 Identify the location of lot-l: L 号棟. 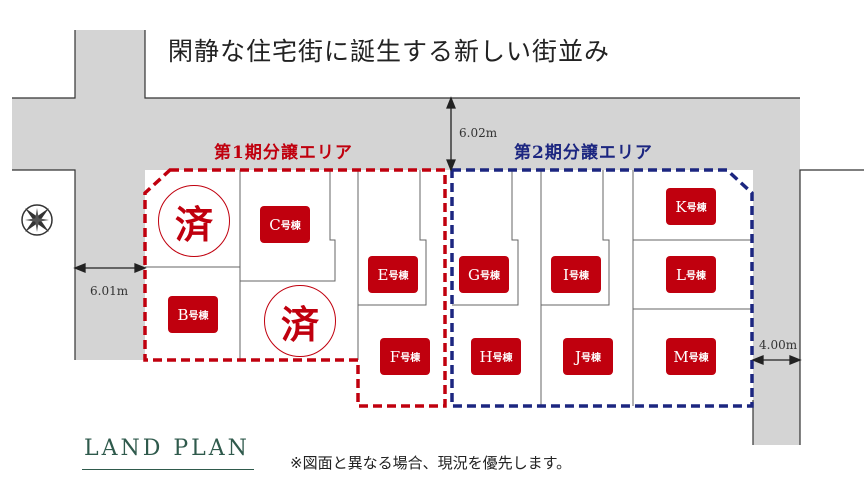
(691, 274).